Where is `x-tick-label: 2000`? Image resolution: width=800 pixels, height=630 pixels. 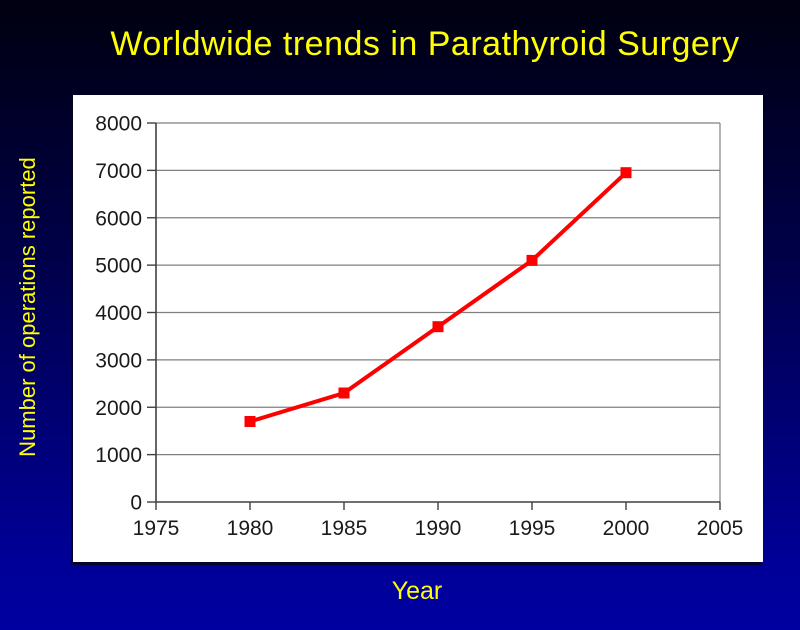
x-tick-label: 2000 is located at coordinates (626, 528).